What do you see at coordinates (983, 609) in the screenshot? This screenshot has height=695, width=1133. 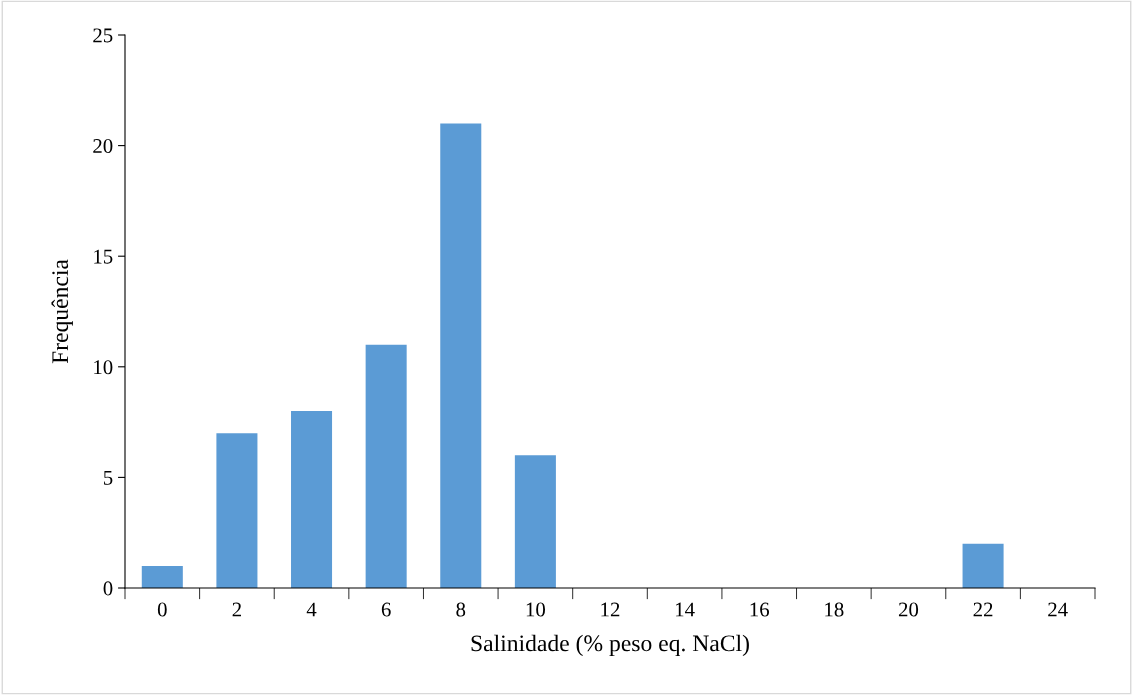 I see `x-tick-label: 22` at bounding box center [983, 609].